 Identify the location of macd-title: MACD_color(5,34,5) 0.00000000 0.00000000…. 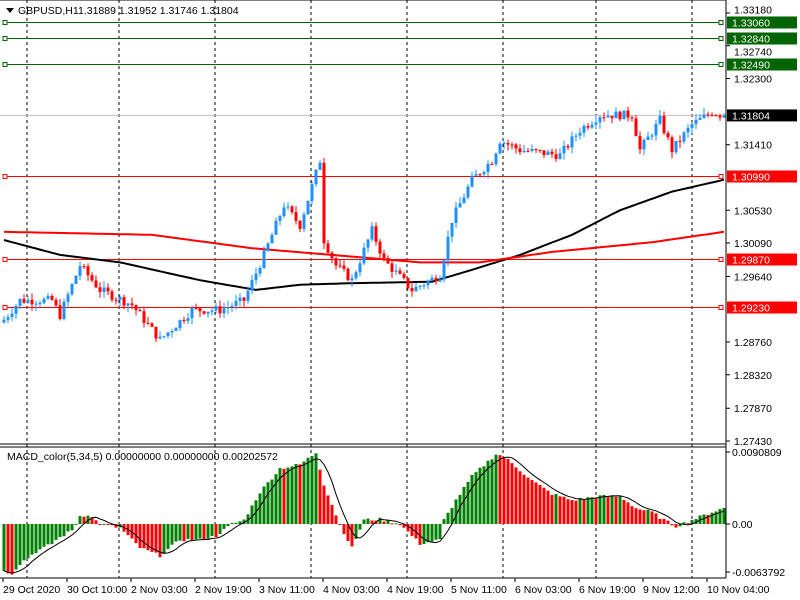
(142, 457).